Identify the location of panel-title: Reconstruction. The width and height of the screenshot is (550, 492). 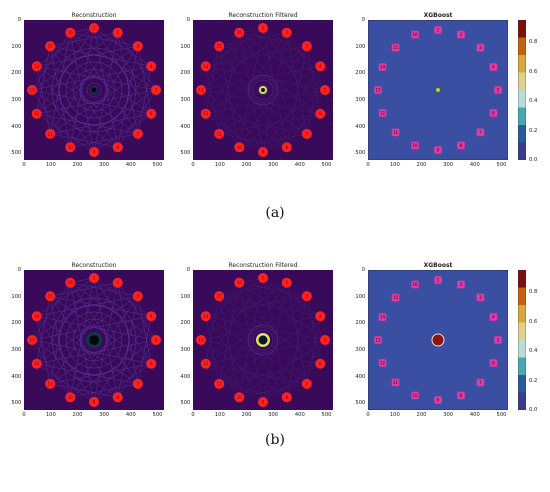
(94, 265).